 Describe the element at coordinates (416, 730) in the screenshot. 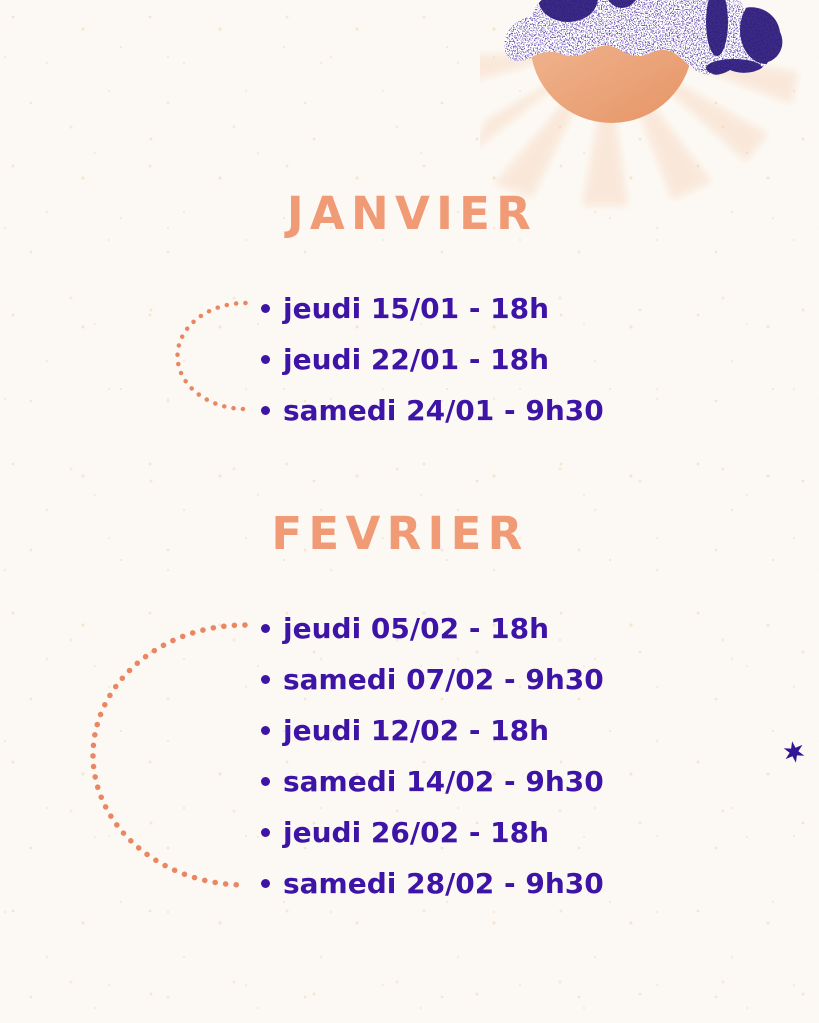

I see `event-label: jeudi 12/02 - 18h` at that location.